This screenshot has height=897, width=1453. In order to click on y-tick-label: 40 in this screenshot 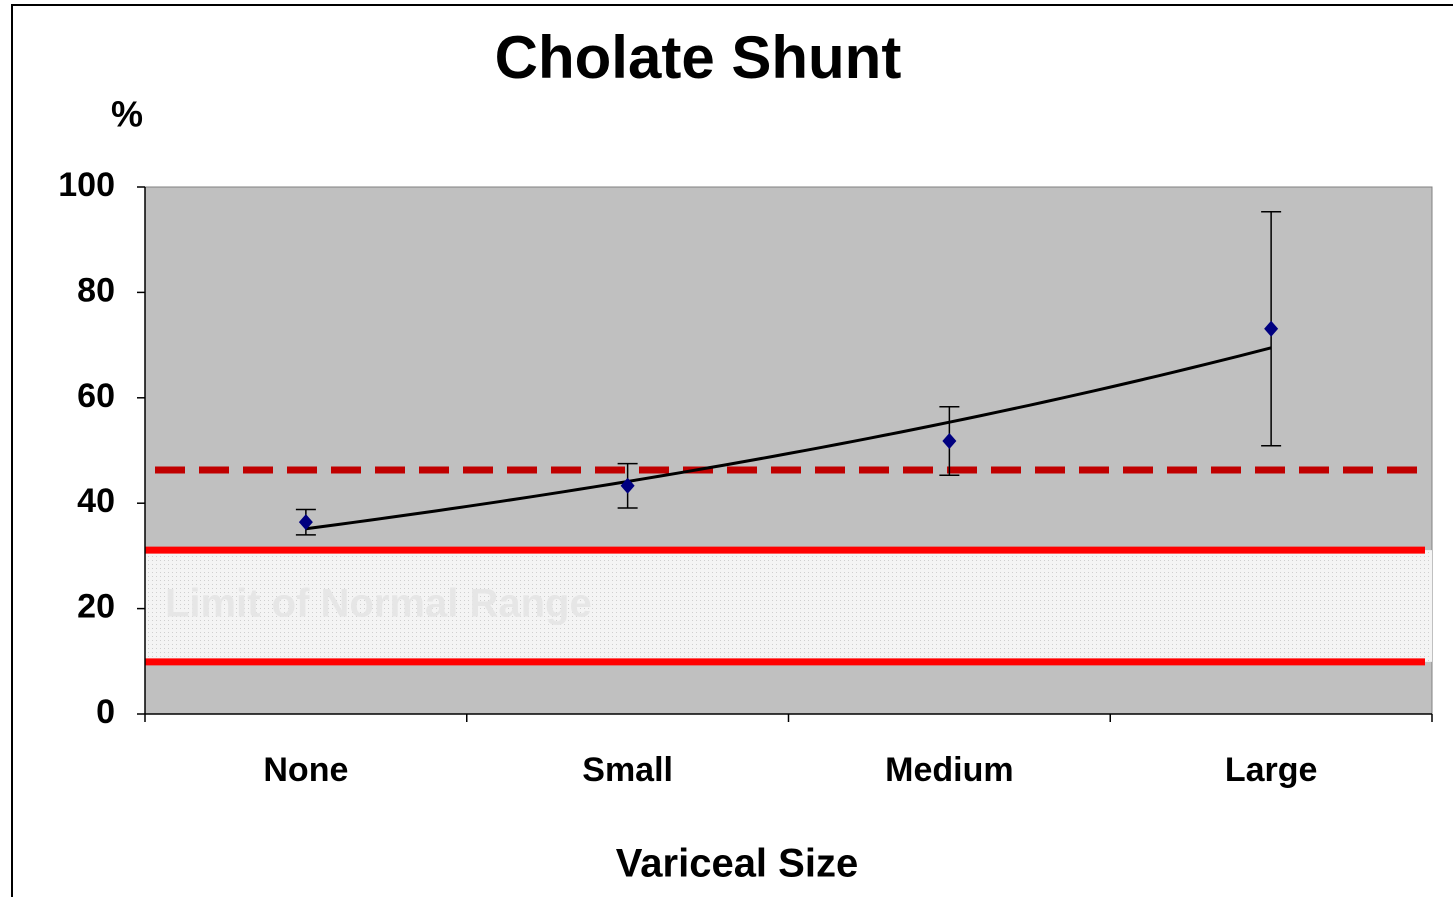, I will do `click(96, 501)`.